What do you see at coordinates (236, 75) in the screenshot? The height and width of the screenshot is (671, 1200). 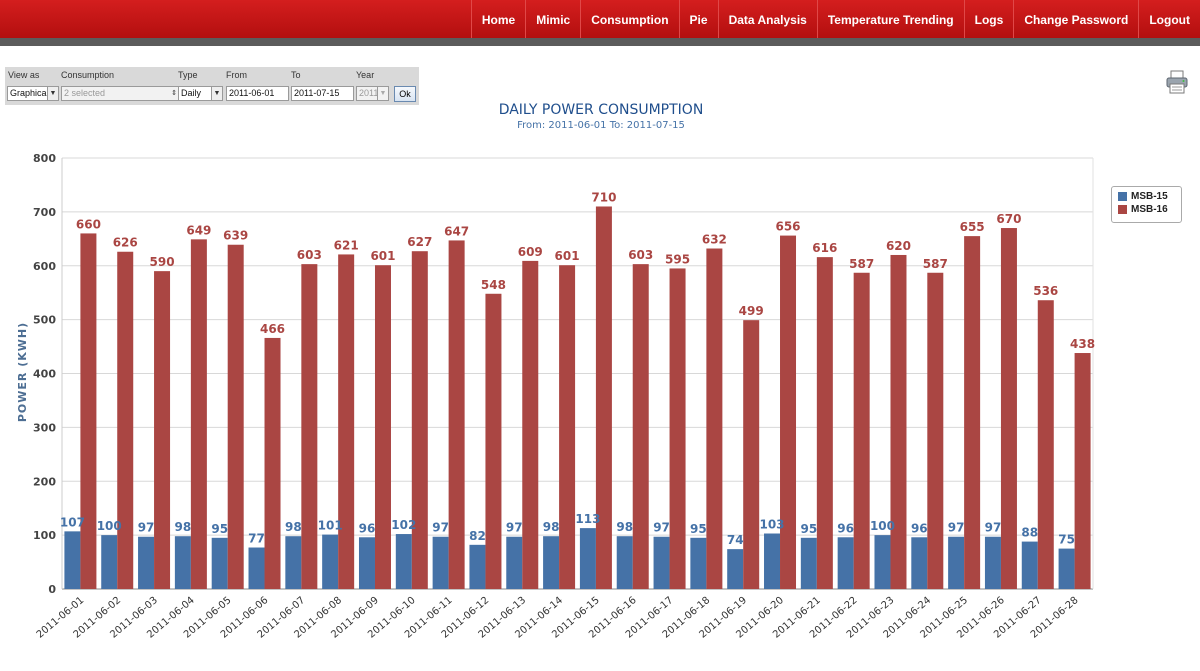 I see `from-label: From` at bounding box center [236, 75].